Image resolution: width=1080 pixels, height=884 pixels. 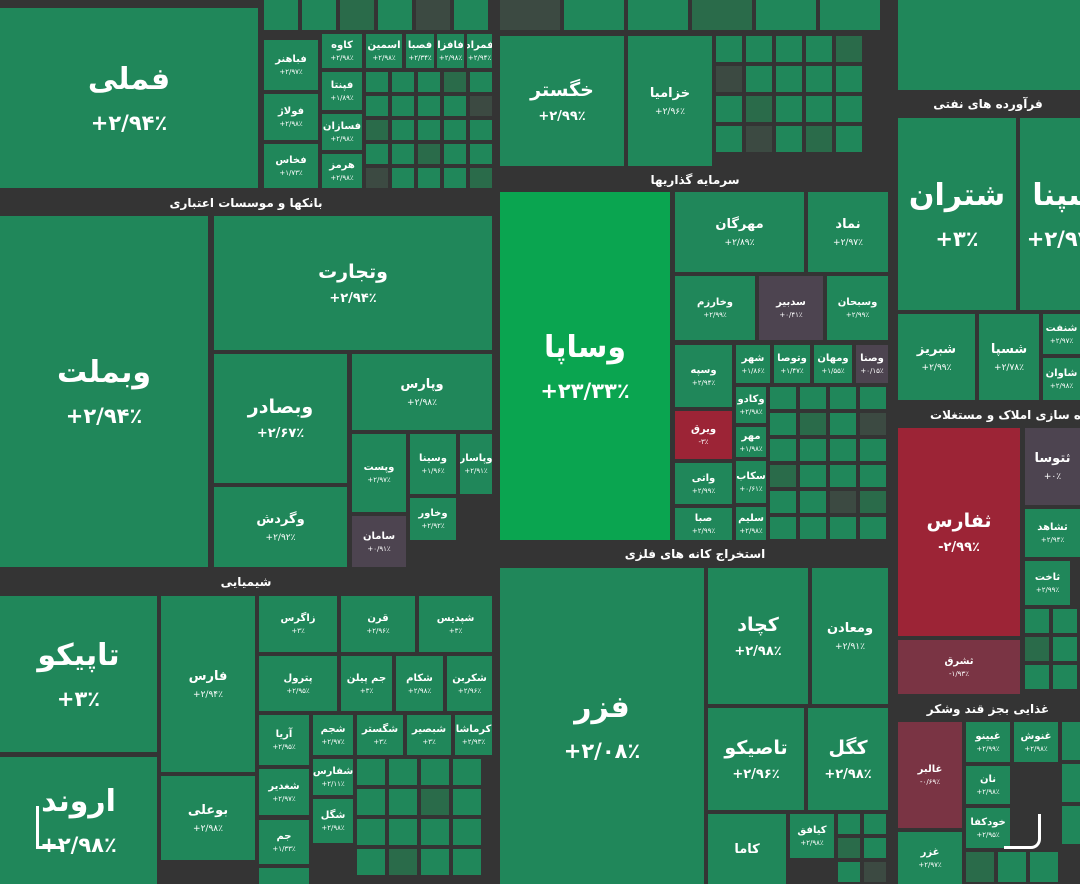 What do you see at coordinates (848, 224) in the screenshot?
I see `stock-symbol: نماد` at bounding box center [848, 224].